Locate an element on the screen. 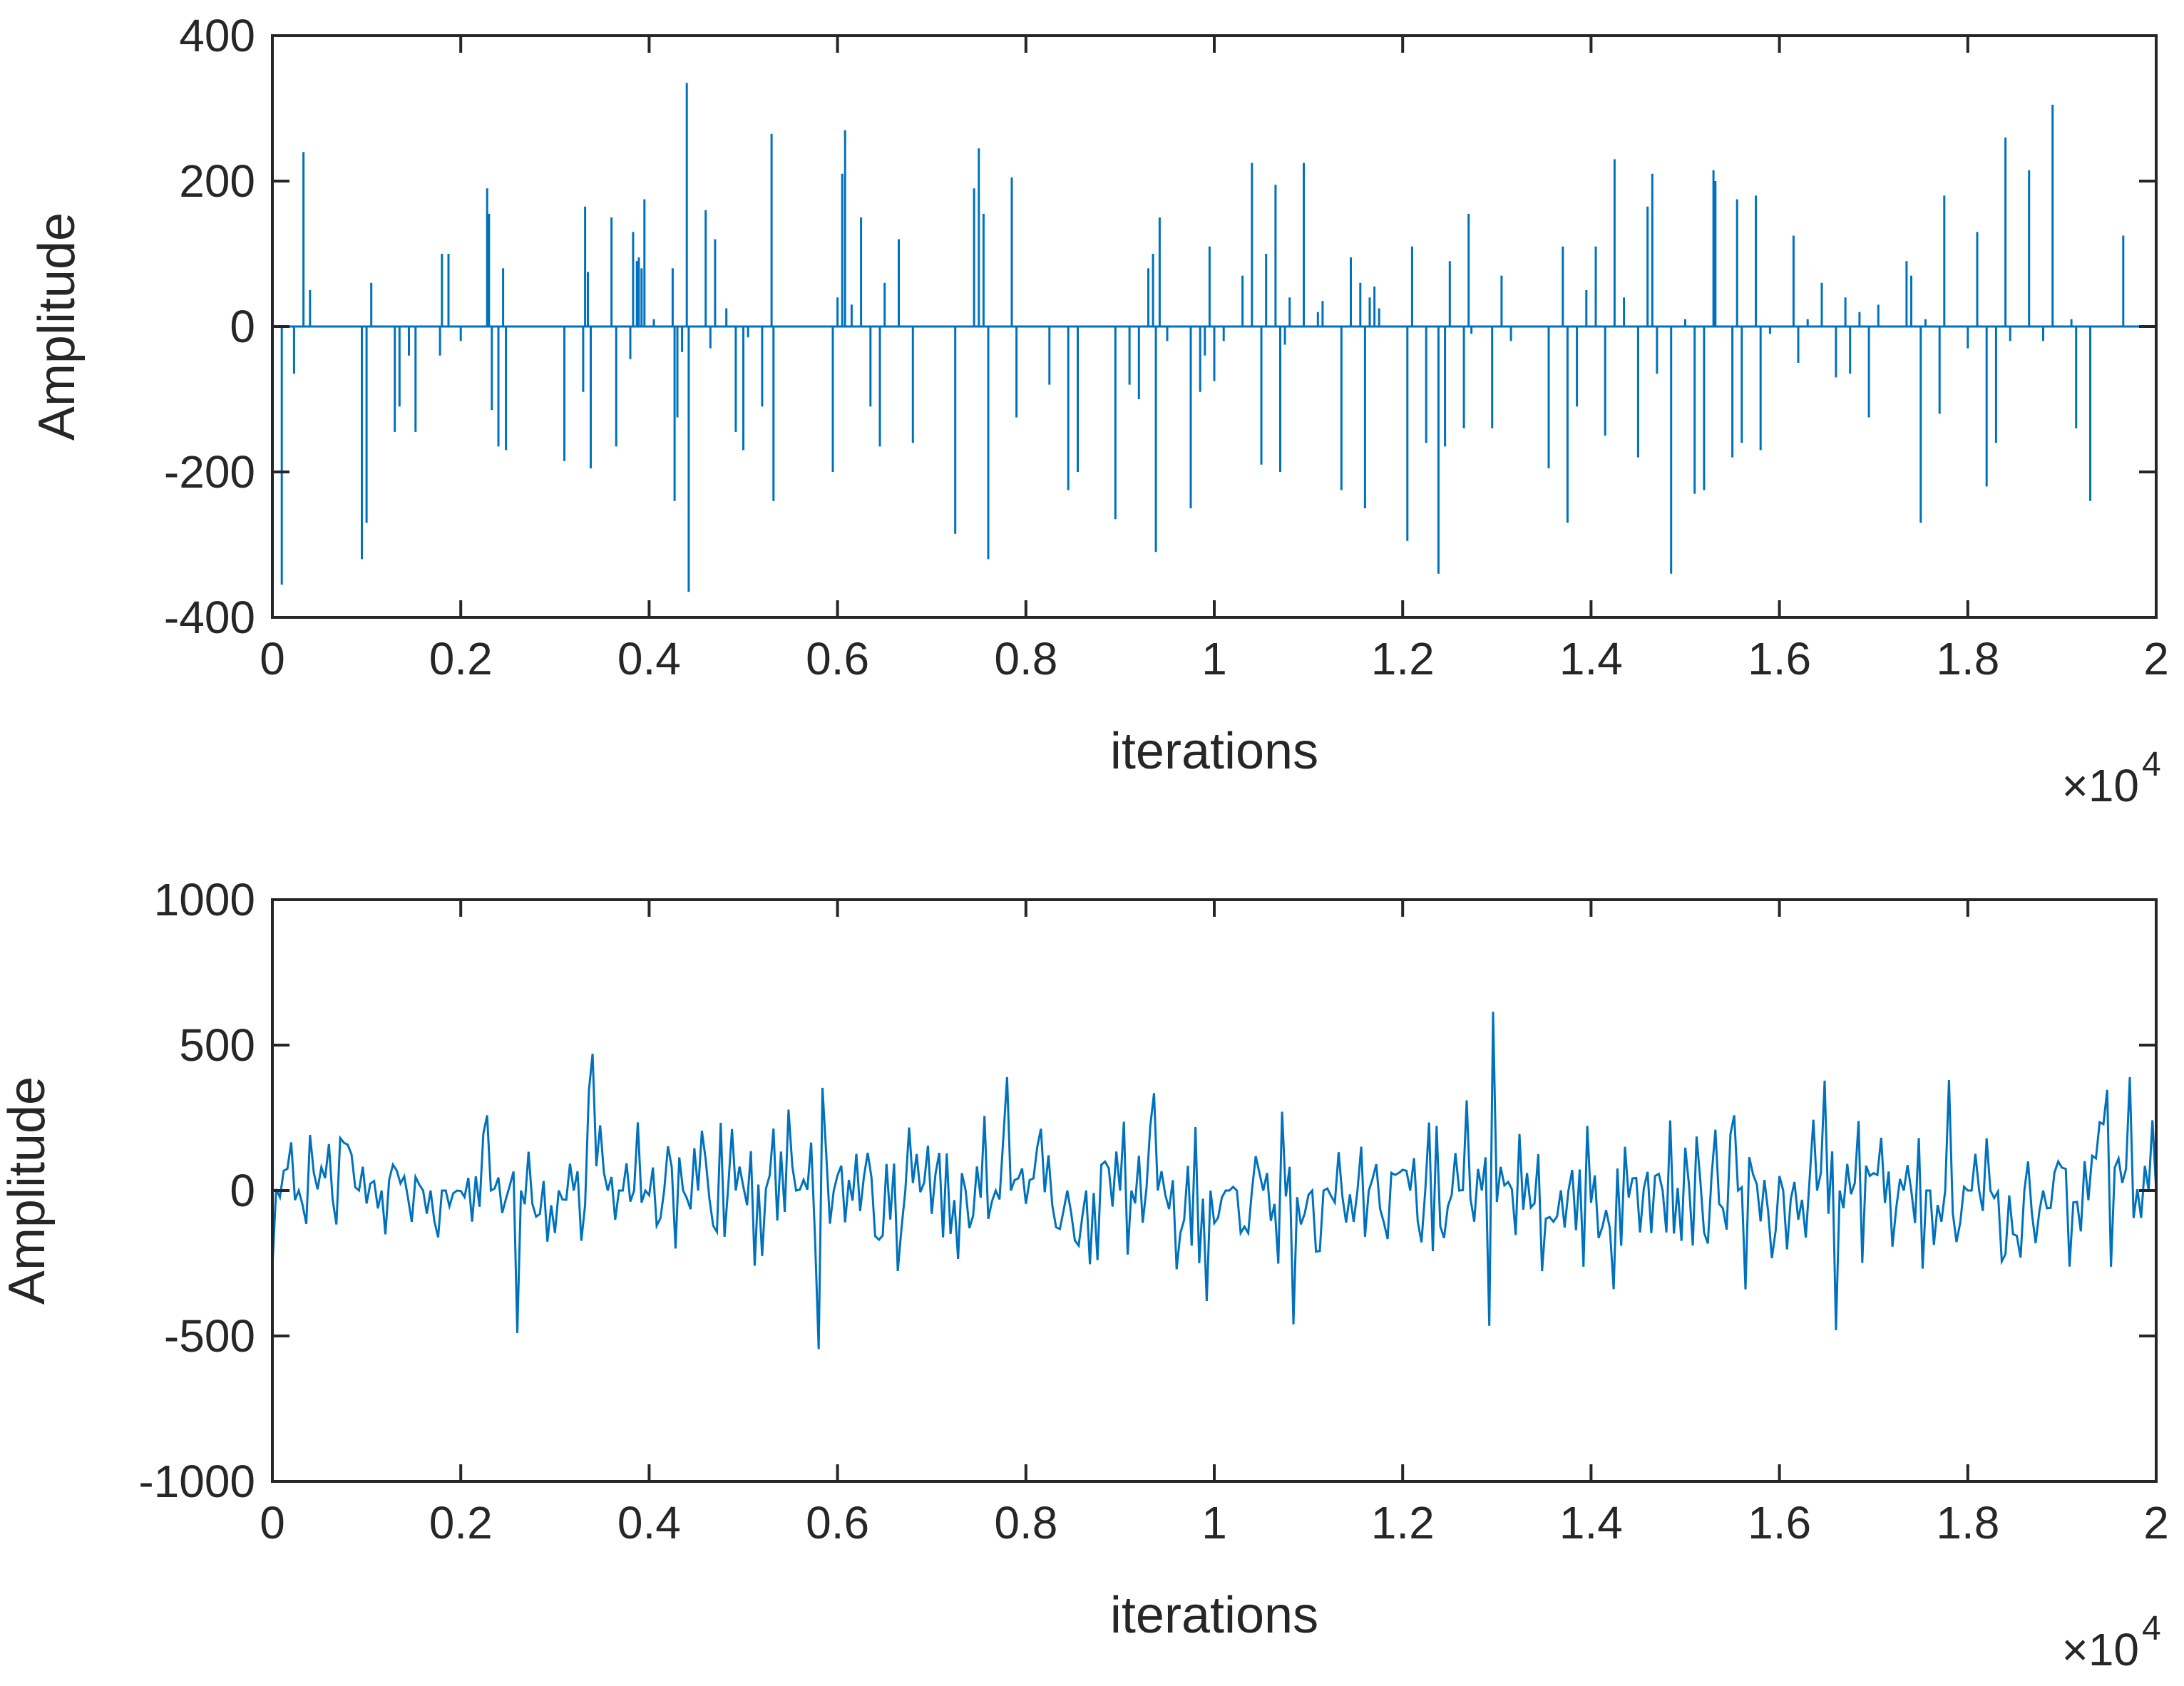 Image resolution: width=2184 pixels, height=1686 pixels. bottom-x-tick-label: 1.8 is located at coordinates (1967, 1522).